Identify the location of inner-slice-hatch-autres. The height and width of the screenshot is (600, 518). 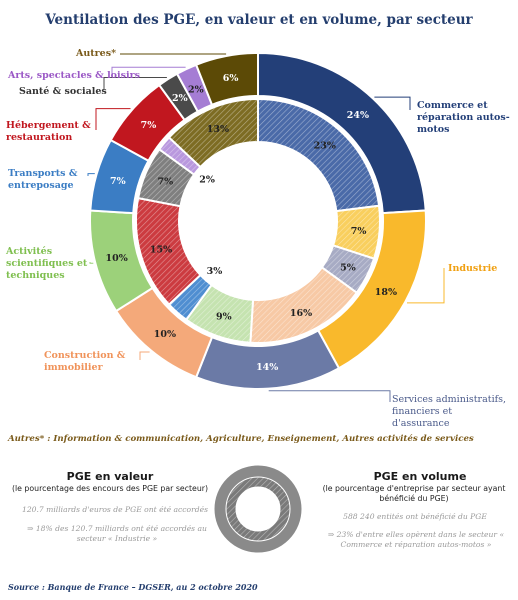
(213, 133).